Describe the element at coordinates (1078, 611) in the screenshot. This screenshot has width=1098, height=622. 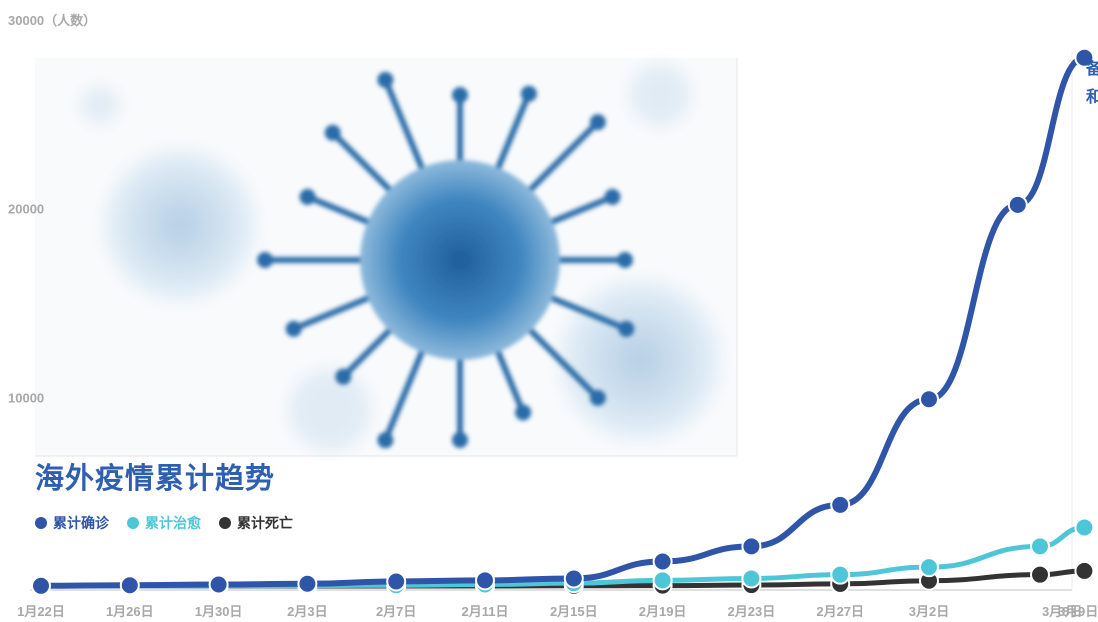
I see `x-tick-label-12: 3月9日` at that location.